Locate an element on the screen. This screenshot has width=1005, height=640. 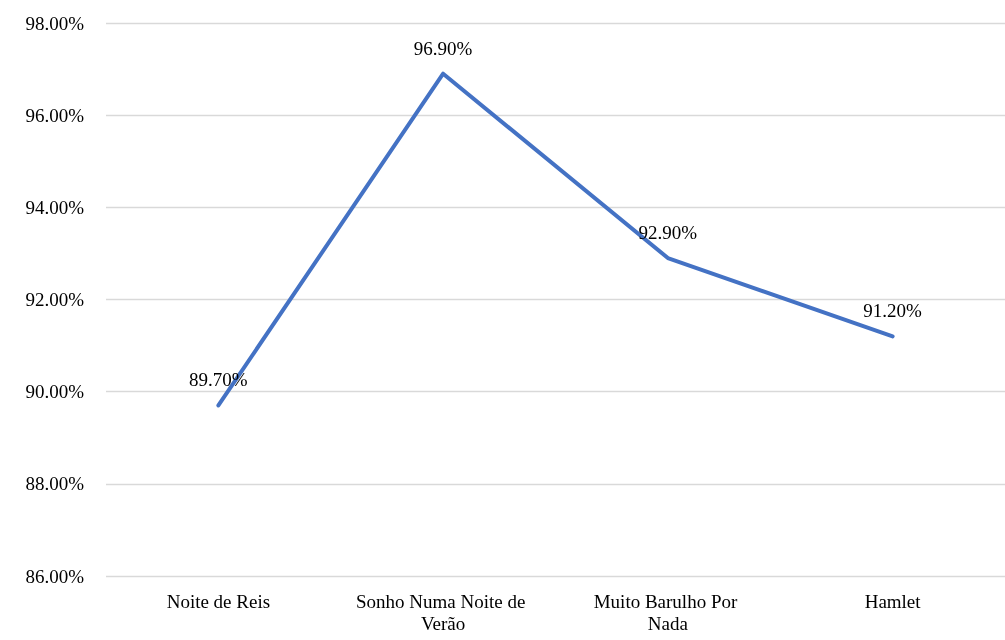
y-tick-label: 90.00% is located at coordinates (55, 392).